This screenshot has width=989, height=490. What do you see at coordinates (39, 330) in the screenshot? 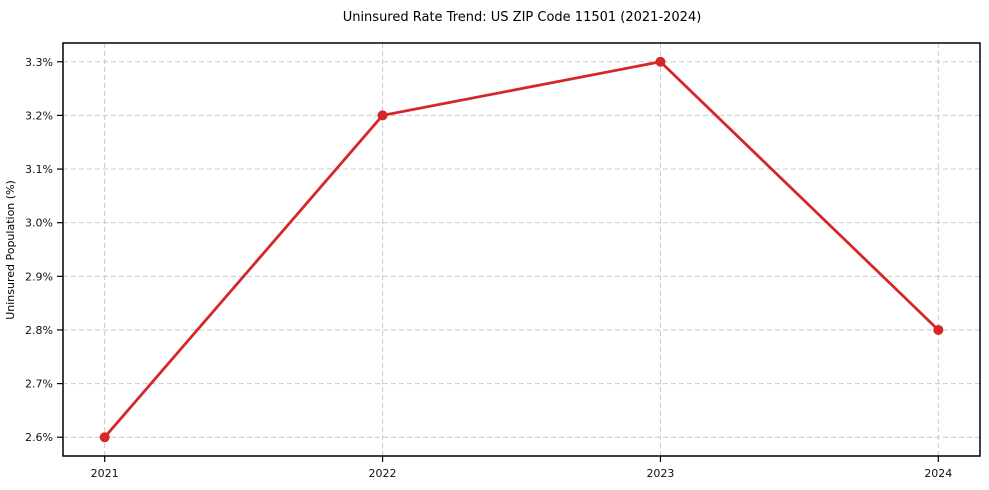
I see `y-tick-label: 2.8%` at bounding box center [39, 330].